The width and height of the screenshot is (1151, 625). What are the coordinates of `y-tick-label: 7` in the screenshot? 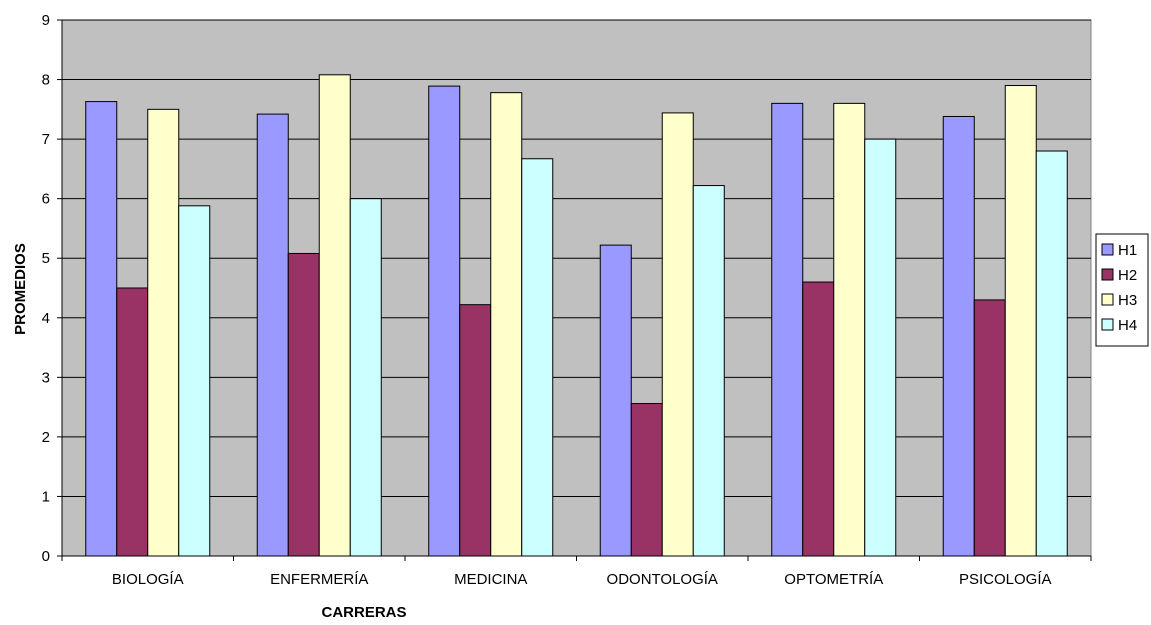 It's located at (46, 139).